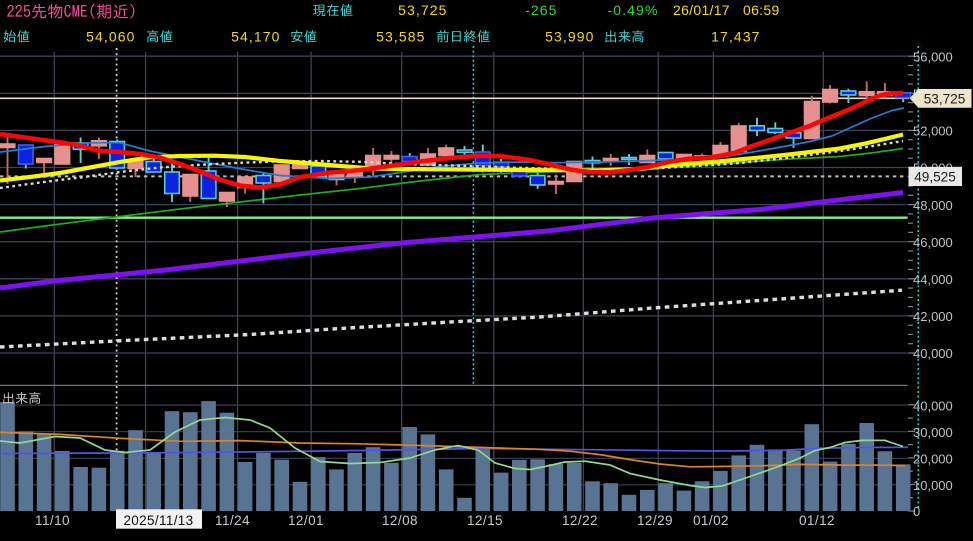 The image size is (973, 541). Describe the element at coordinates (933, 432) in the screenshot. I see `svg-text: 30,000` at that location.